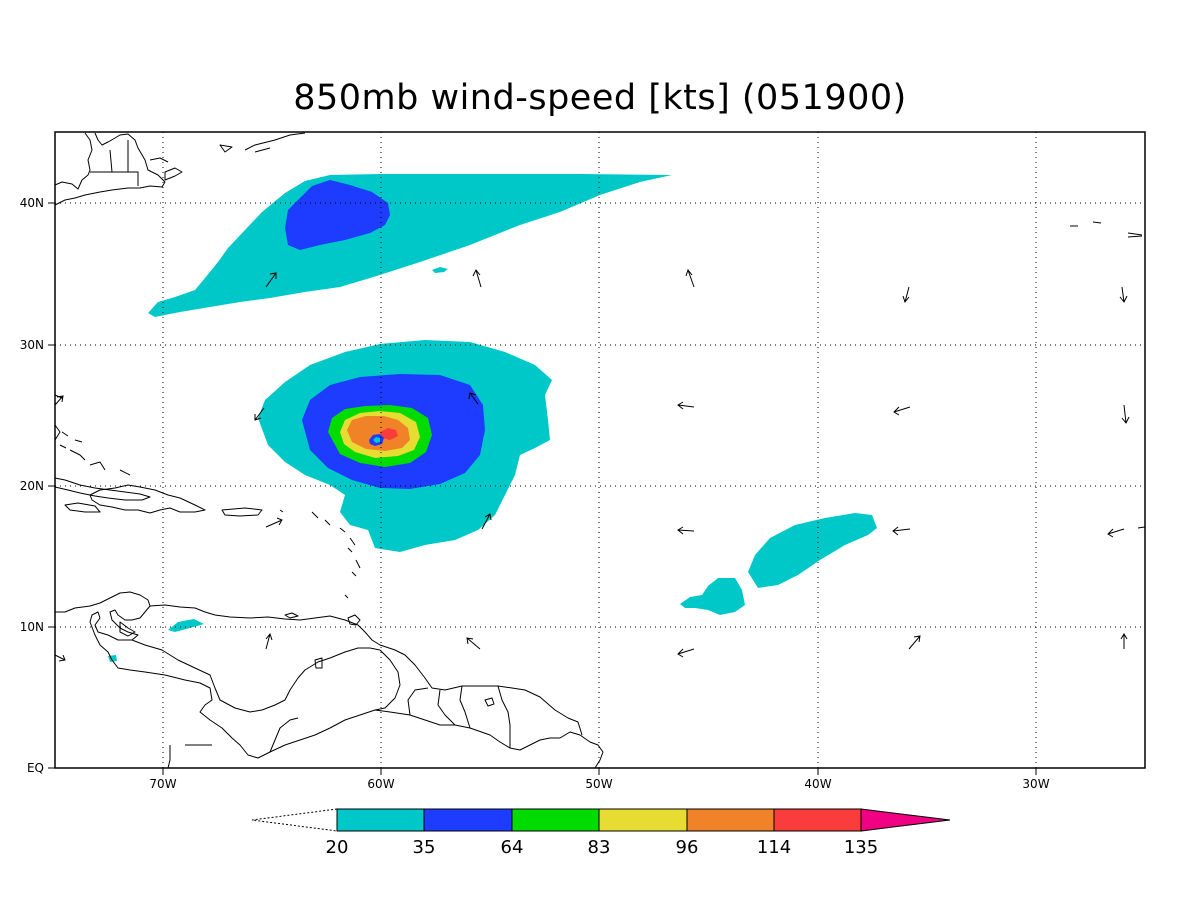  I want to click on coast-hispaniola, so click(147, 499).